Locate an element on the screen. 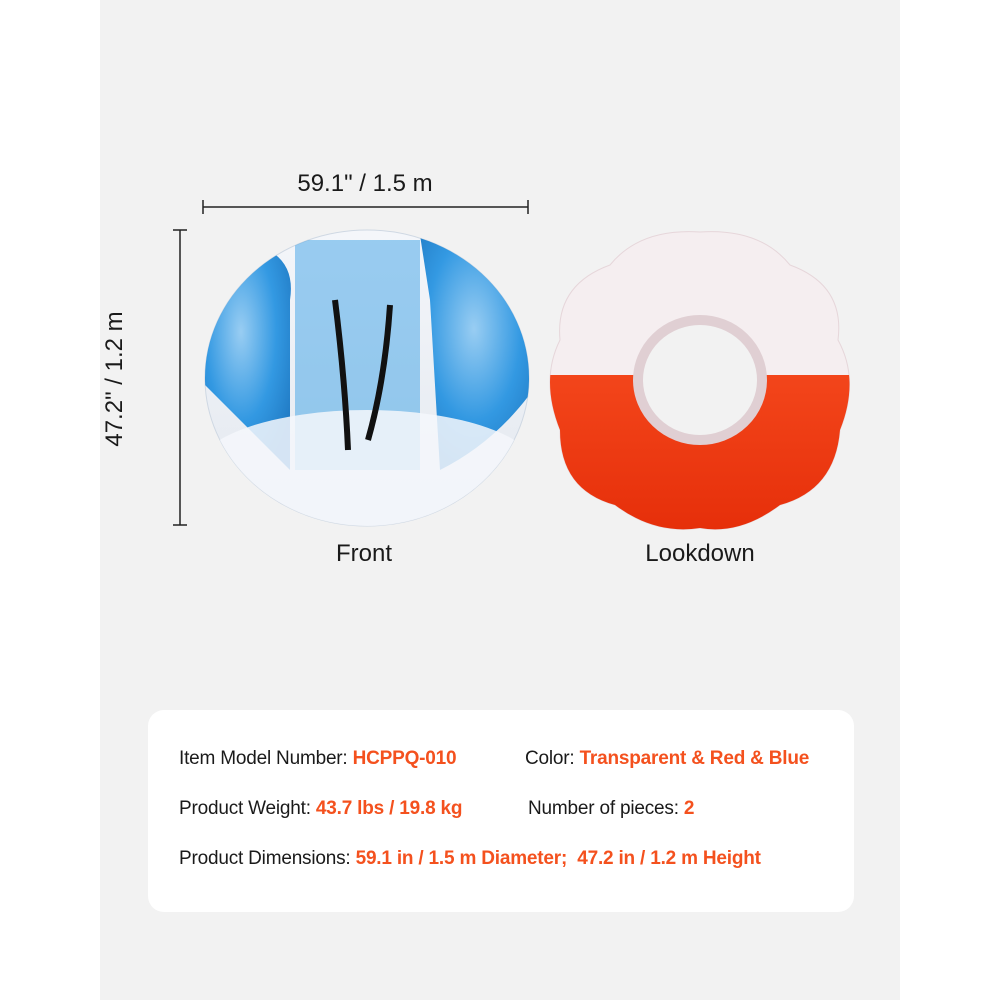  spec-model: Item Model Number: HCPPQ-010 is located at coordinates (318, 759).